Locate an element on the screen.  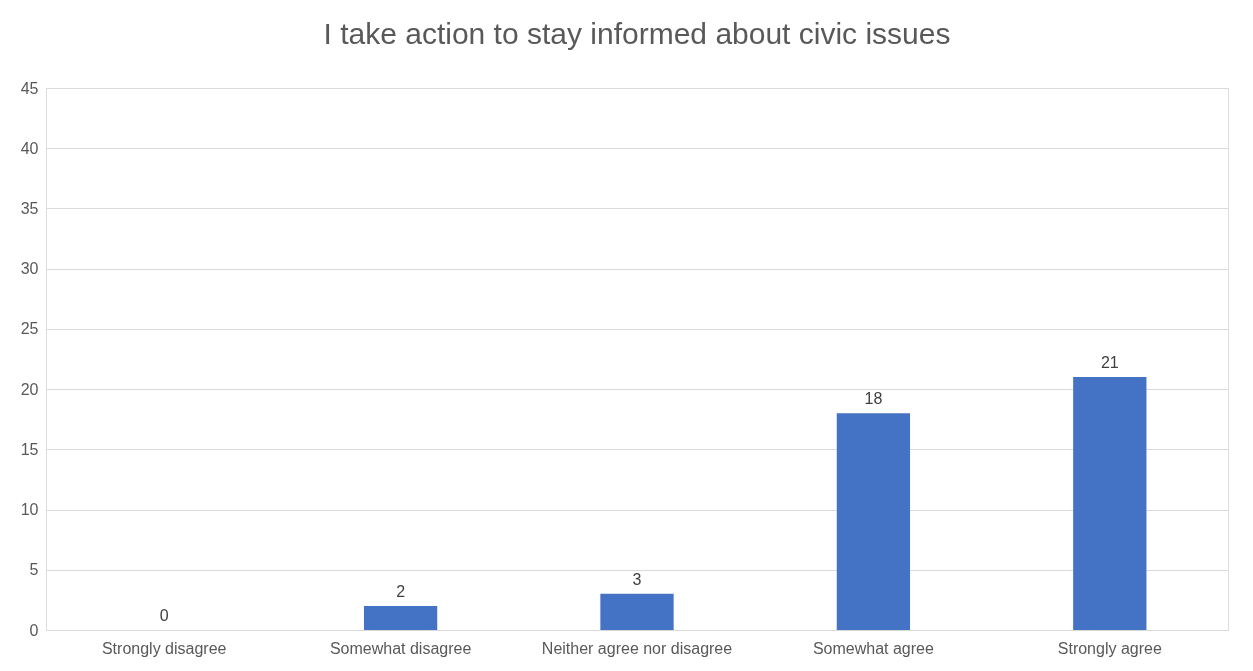
y-tick-label: 20 is located at coordinates (29, 389).